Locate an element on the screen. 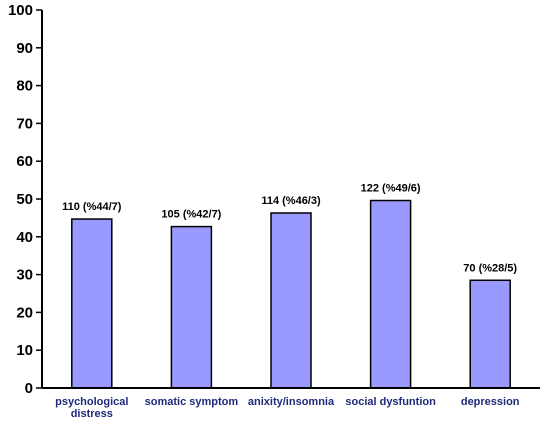 The image size is (550, 422). y-tick-label: 40 is located at coordinates (24, 237).